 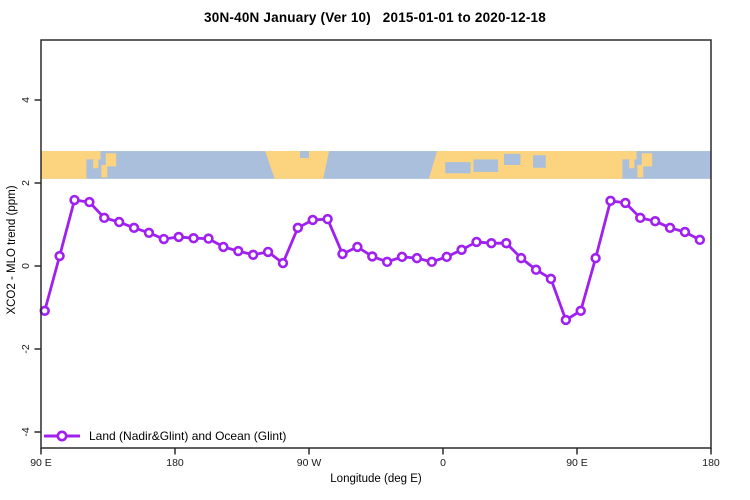 I want to click on legend-label: Land (Nadir&Glint) and Ocean (Glint), so click(x=188, y=436).